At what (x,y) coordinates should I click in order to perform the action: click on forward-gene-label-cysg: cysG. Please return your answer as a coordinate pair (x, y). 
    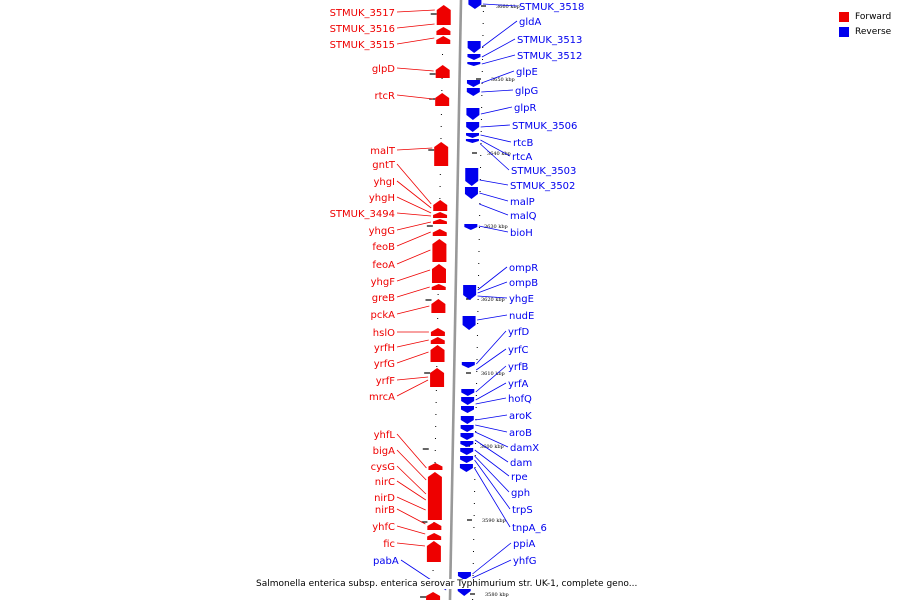
    Looking at the image, I should click on (383, 467).